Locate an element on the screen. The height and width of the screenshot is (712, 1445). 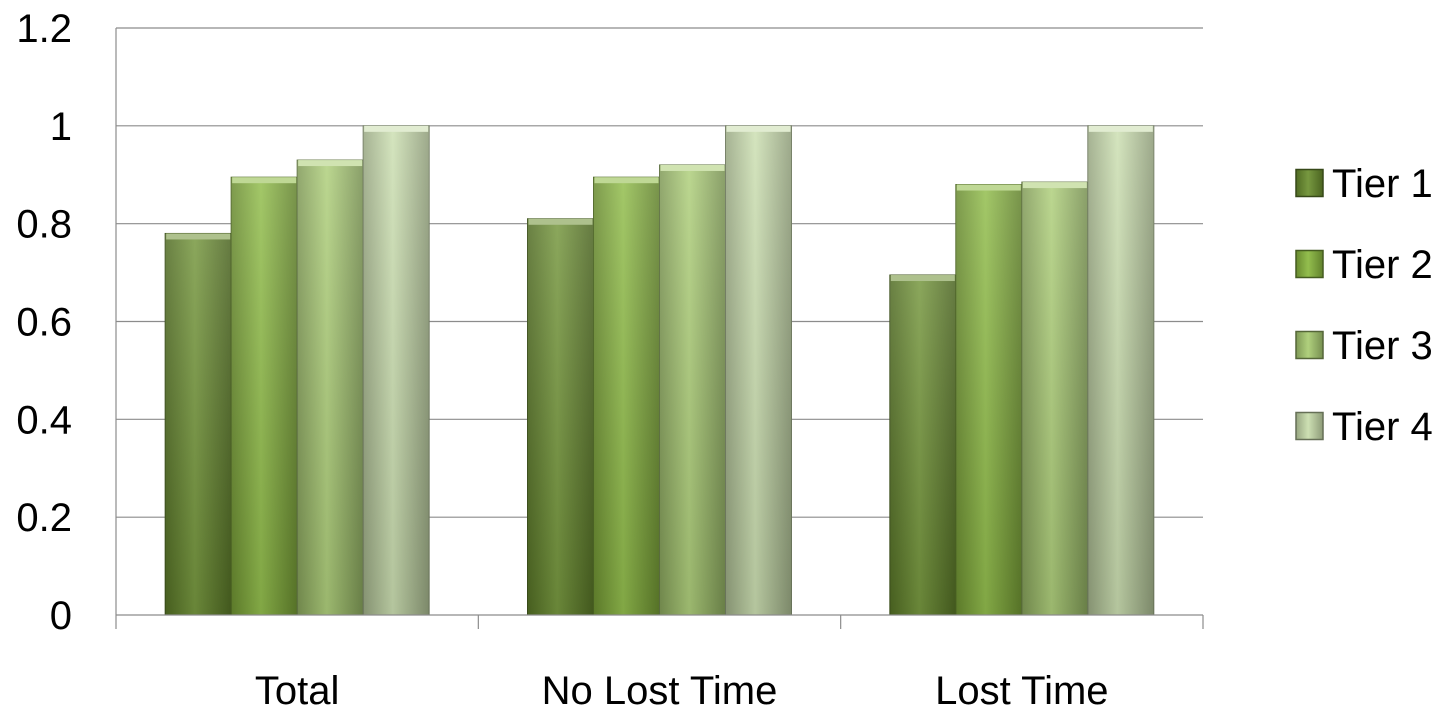
legend: Tier 1 Tier 2 Tier 3 Tier 4 is located at coordinates (1364, 305).